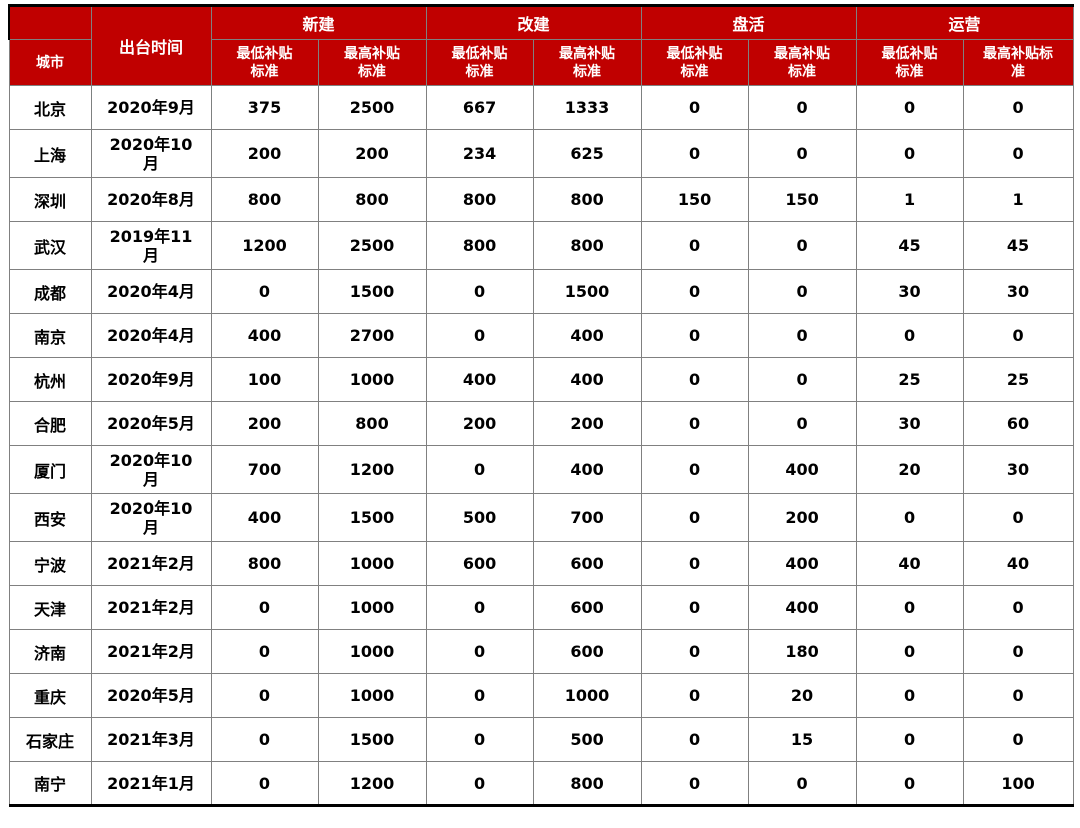  Describe the element at coordinates (50, 517) in the screenshot. I see `city-cell: 西安` at that location.